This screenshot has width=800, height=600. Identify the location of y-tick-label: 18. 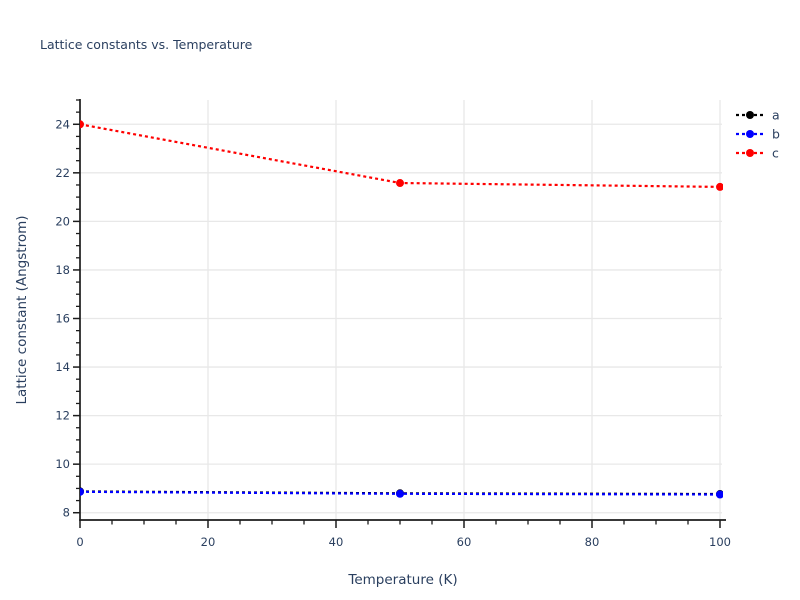
(62, 270).